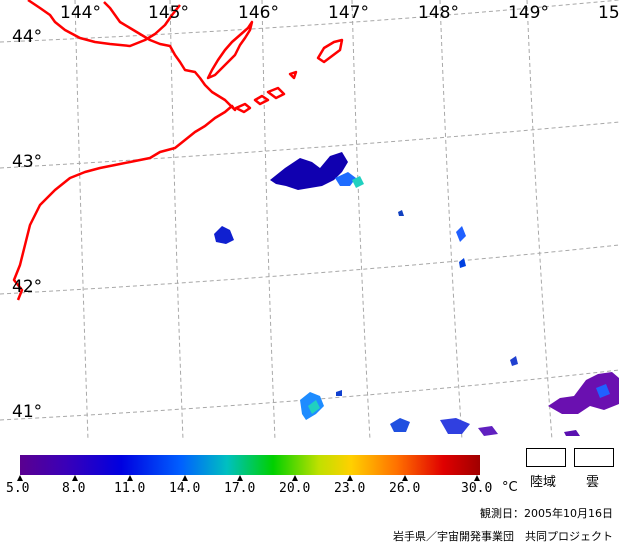 This screenshot has width=619, height=546. I want to click on colorbar-unit: °C, so click(510, 487).